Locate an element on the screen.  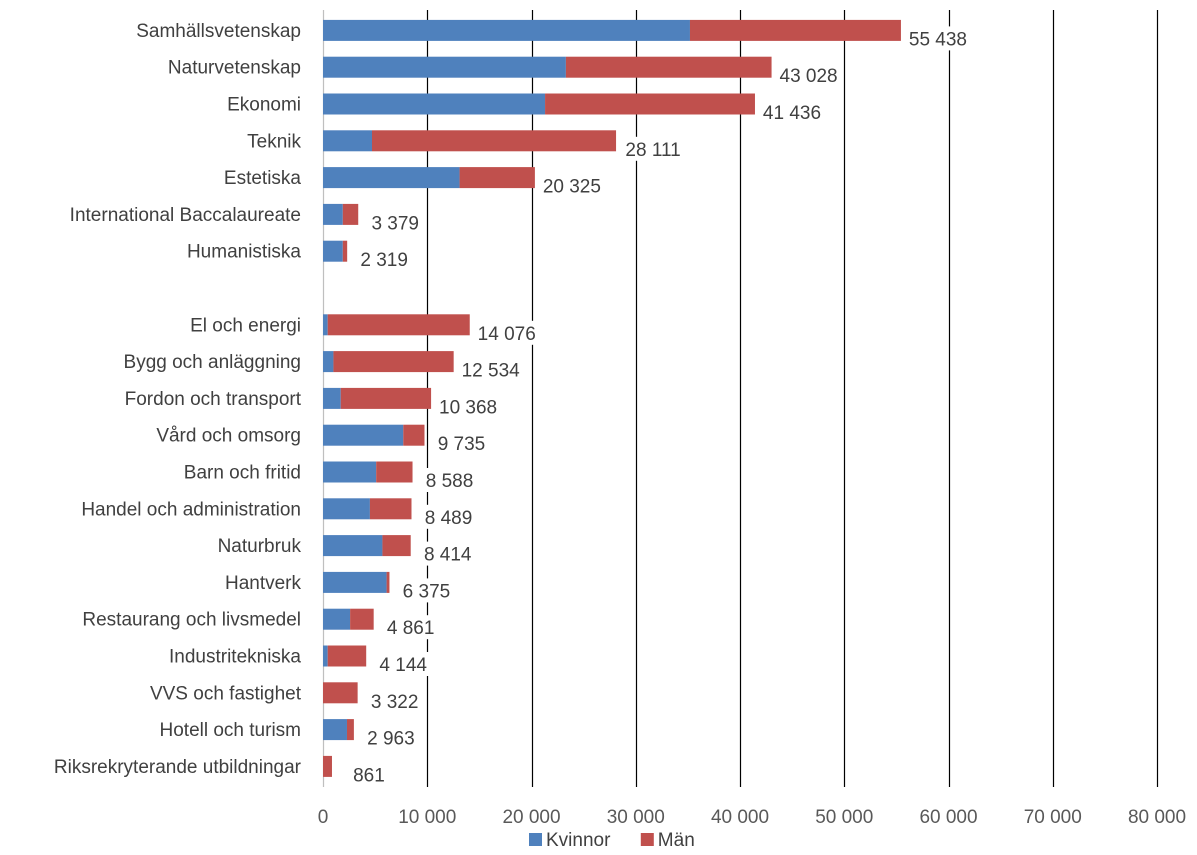
category-label-samhallsvetenskap: Samhällsvetenskap is located at coordinates (218, 31).